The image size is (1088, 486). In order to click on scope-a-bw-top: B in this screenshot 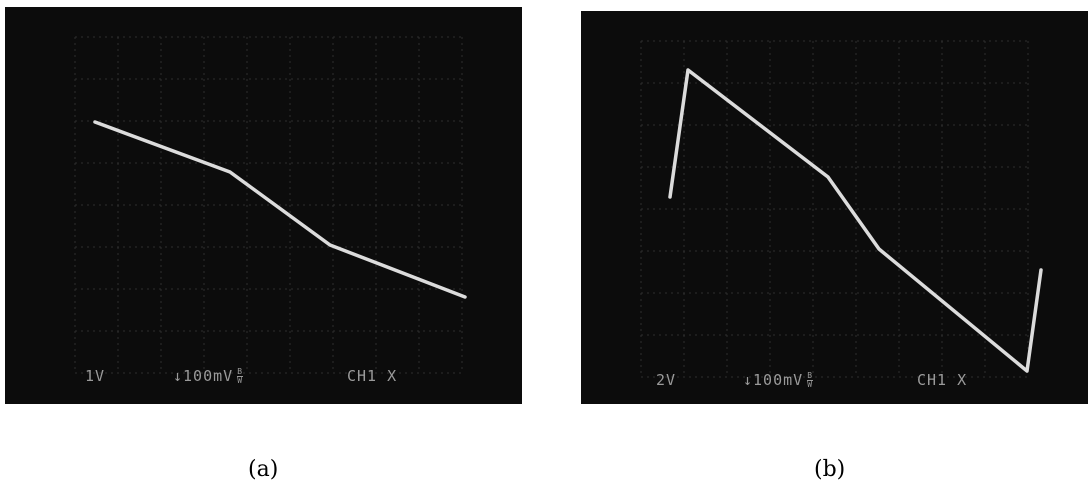, I will do `click(240, 371)`.